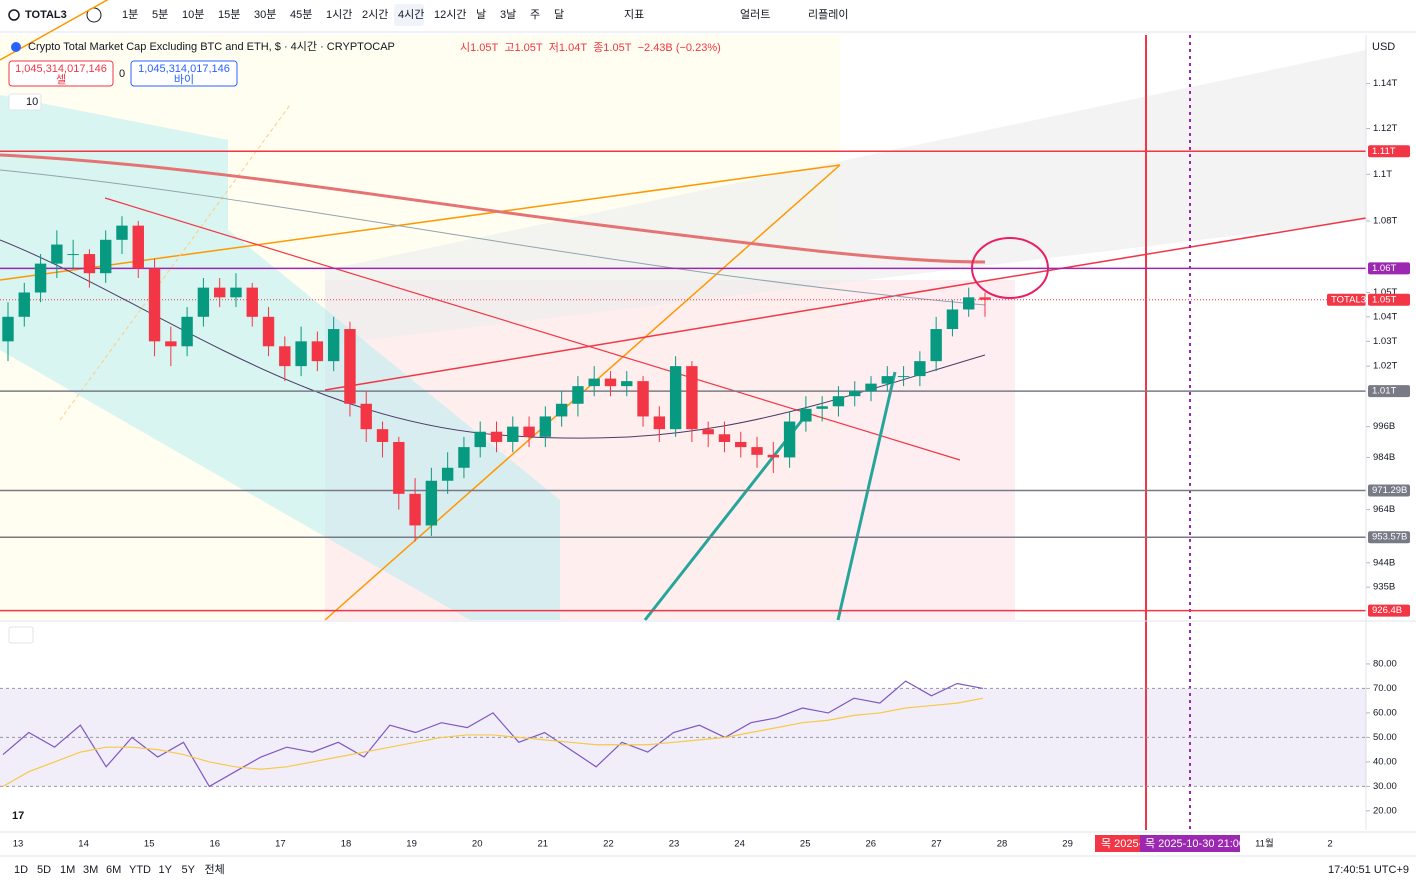  I want to click on sell-price: 1,045,314,017,146, so click(61, 69).